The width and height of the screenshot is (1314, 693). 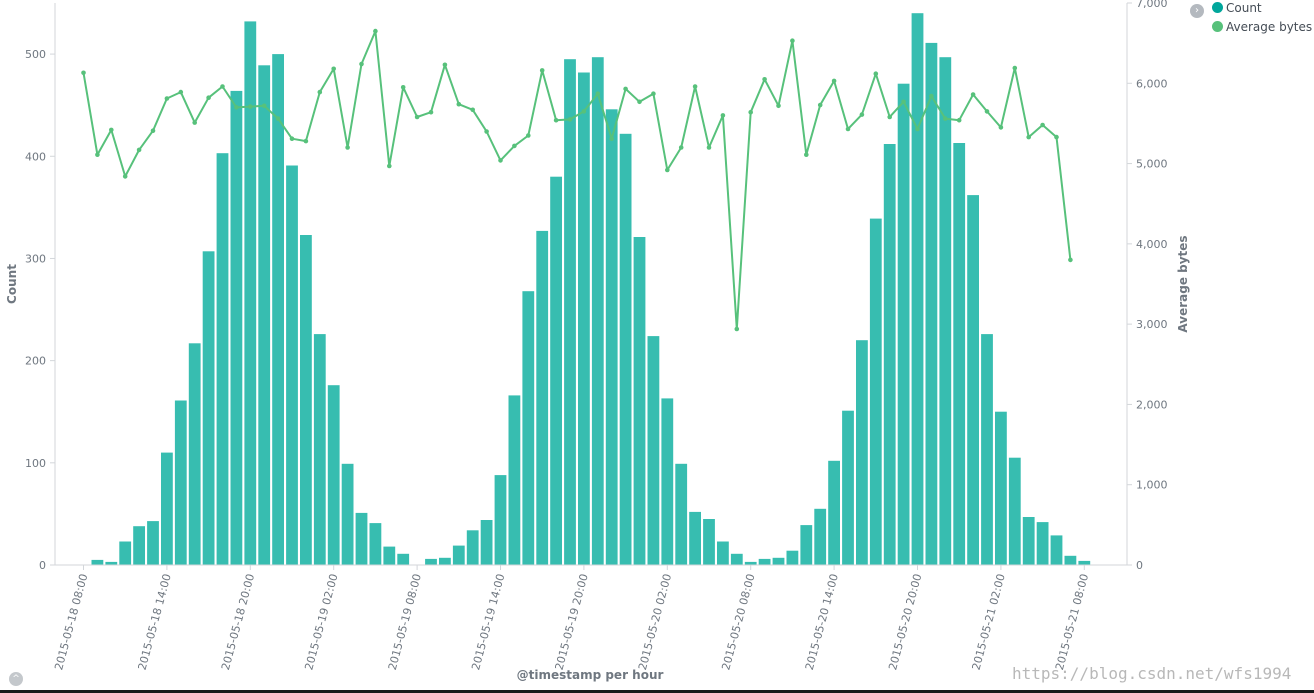 I want to click on y-right-tick-label: 5,000, so click(x=1152, y=164).